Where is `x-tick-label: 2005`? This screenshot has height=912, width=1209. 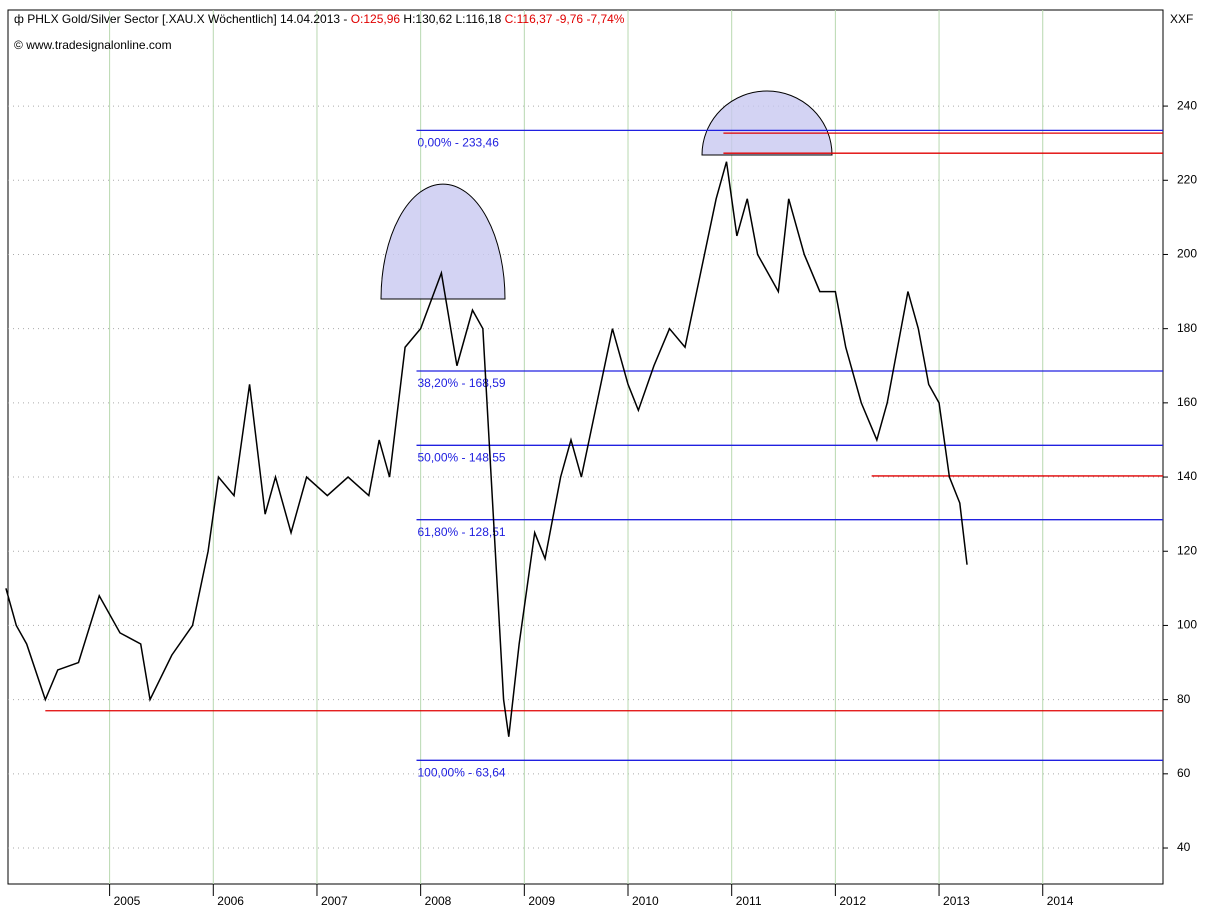
x-tick-label: 2005 is located at coordinates (127, 901).